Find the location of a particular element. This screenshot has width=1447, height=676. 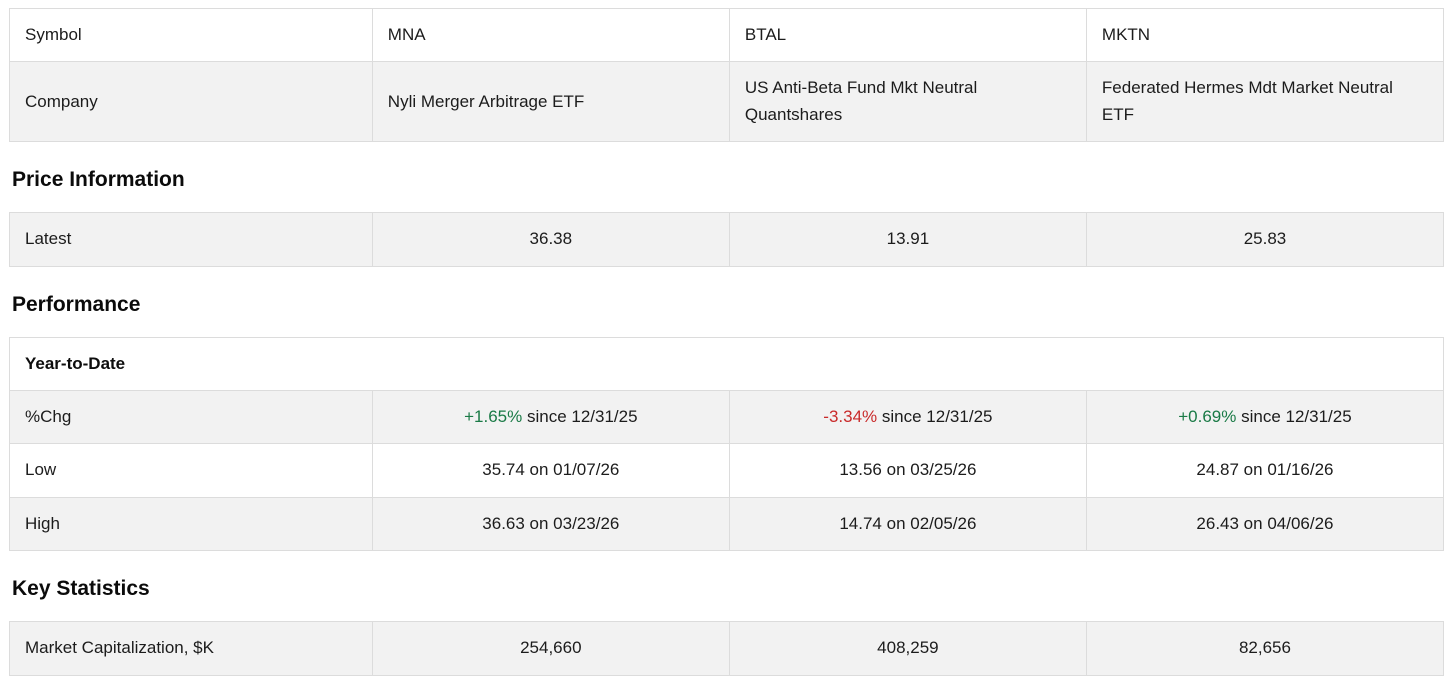

pct-chg-value-mna: +1.65% since 12/31/25 is located at coordinates (550, 417).